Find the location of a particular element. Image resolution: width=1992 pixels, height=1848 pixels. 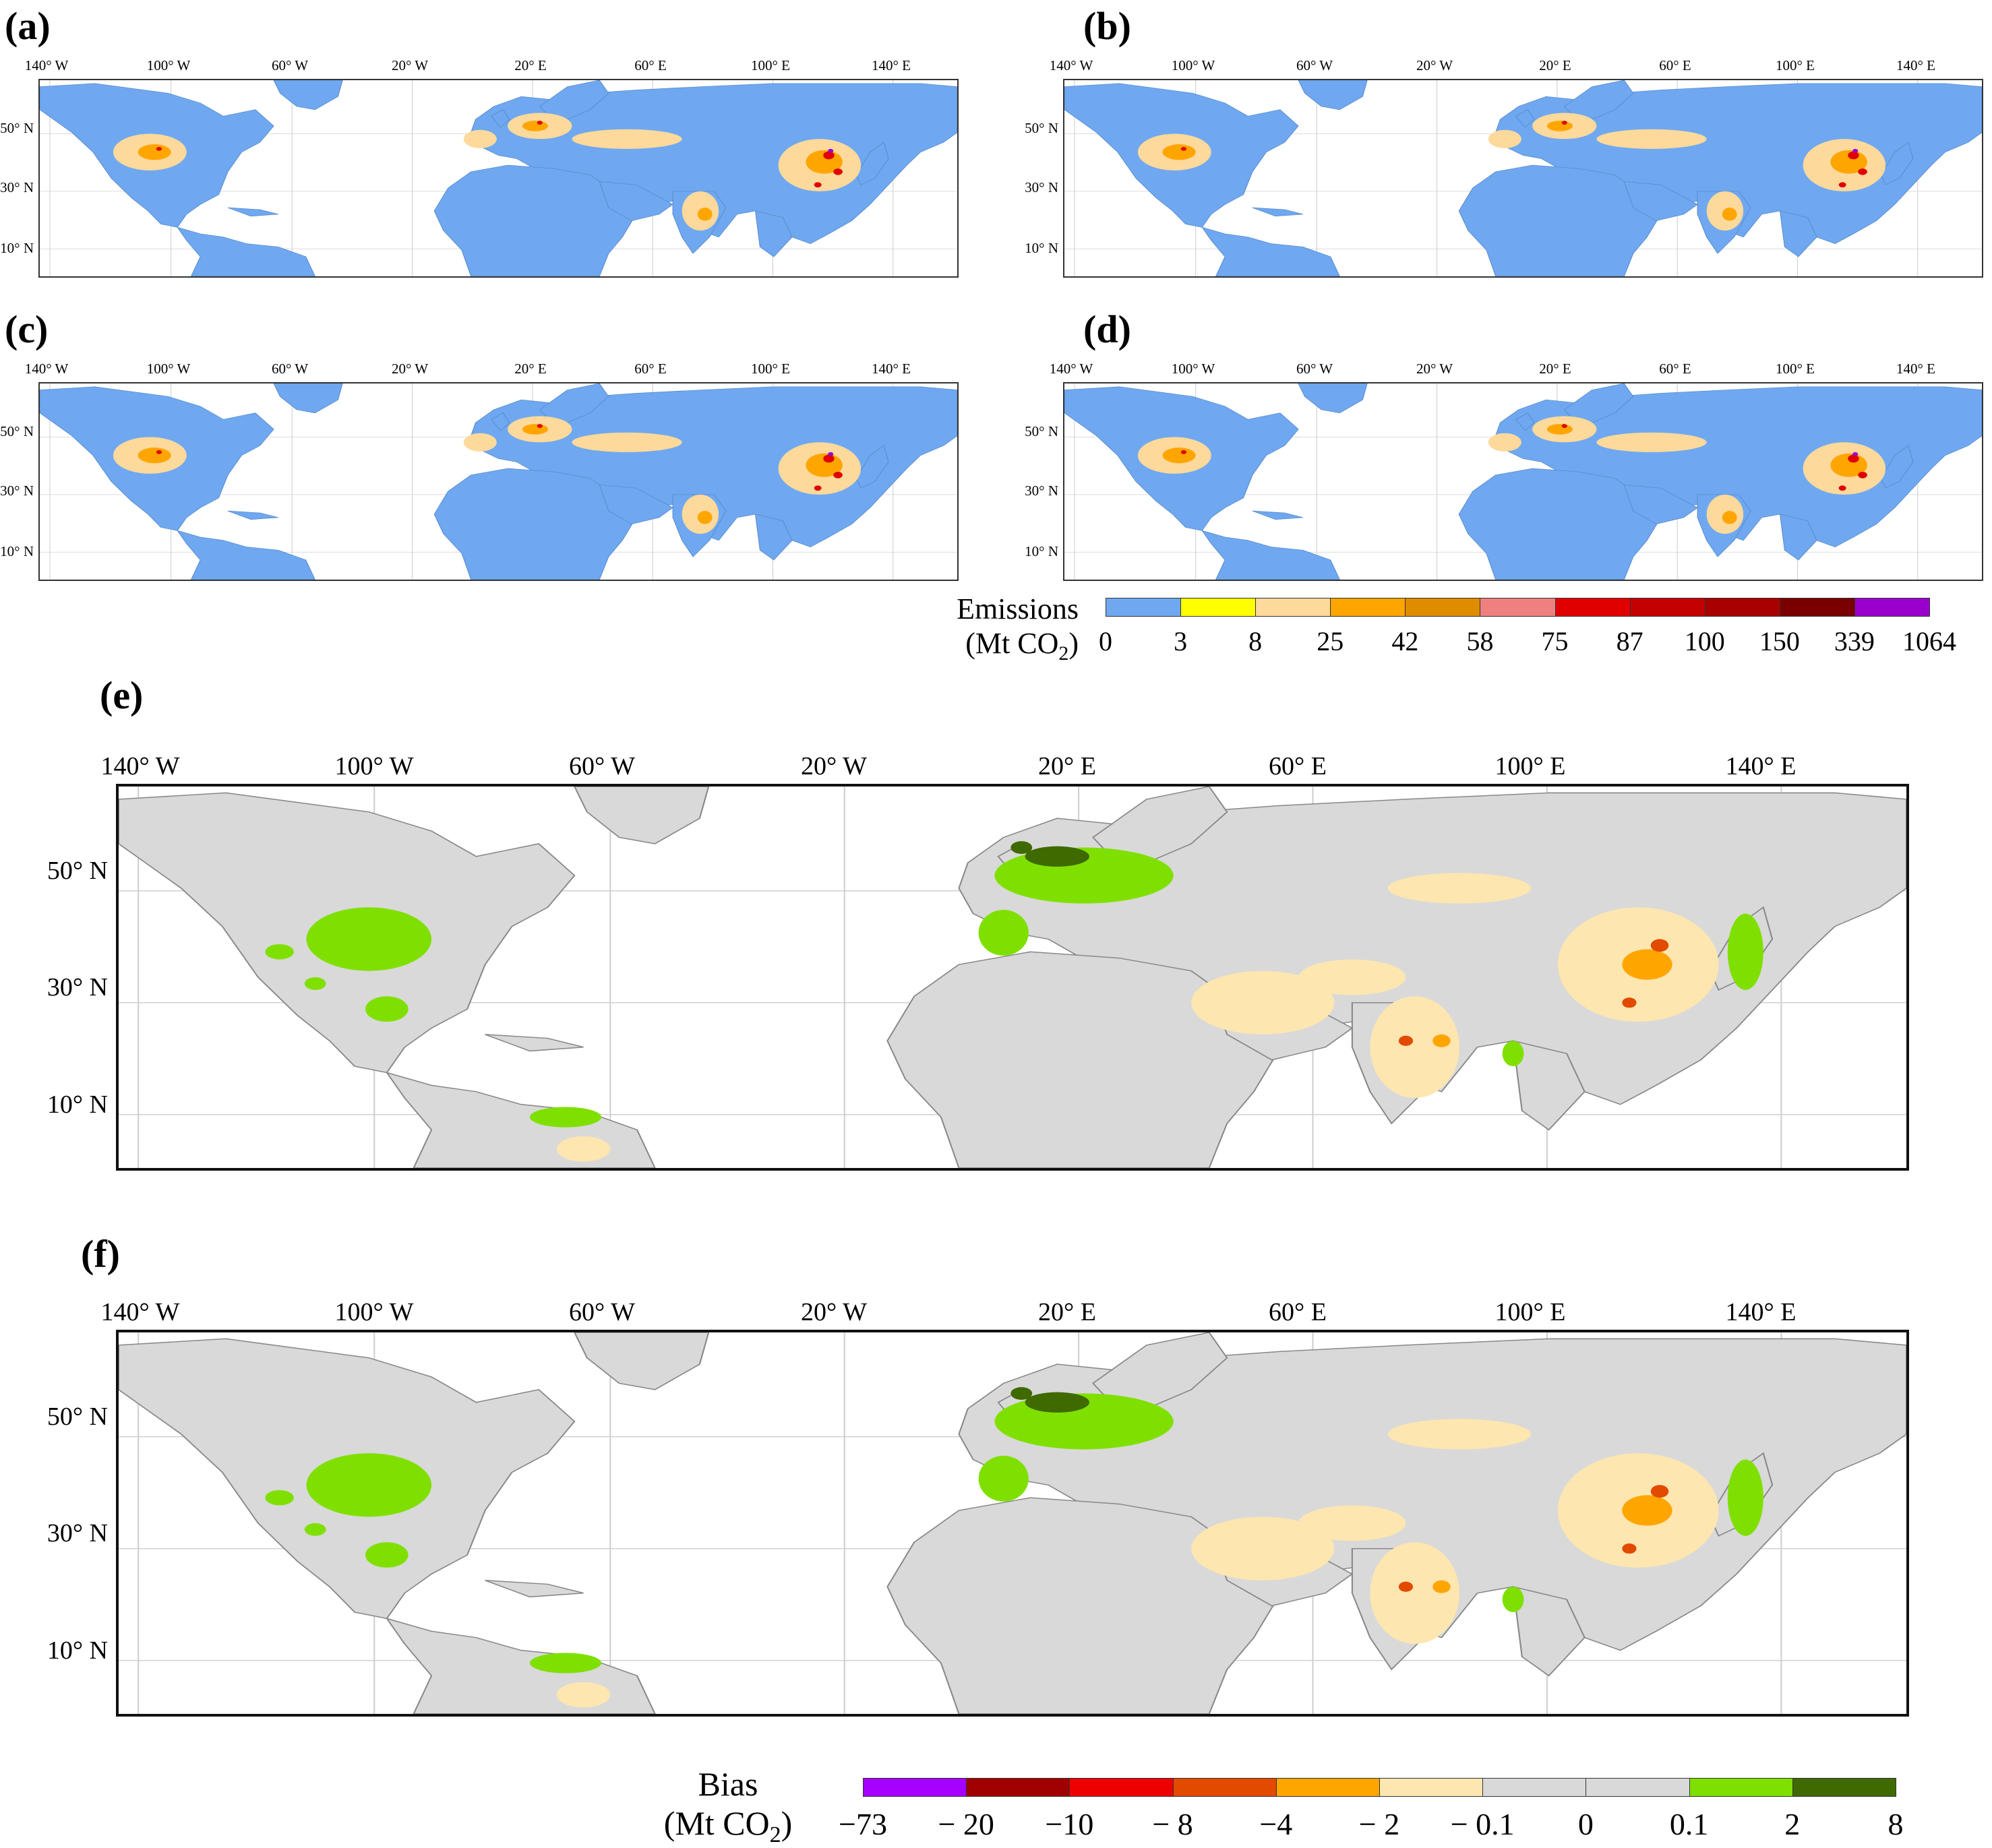

panel-label-f: (f) is located at coordinates (100, 1254).